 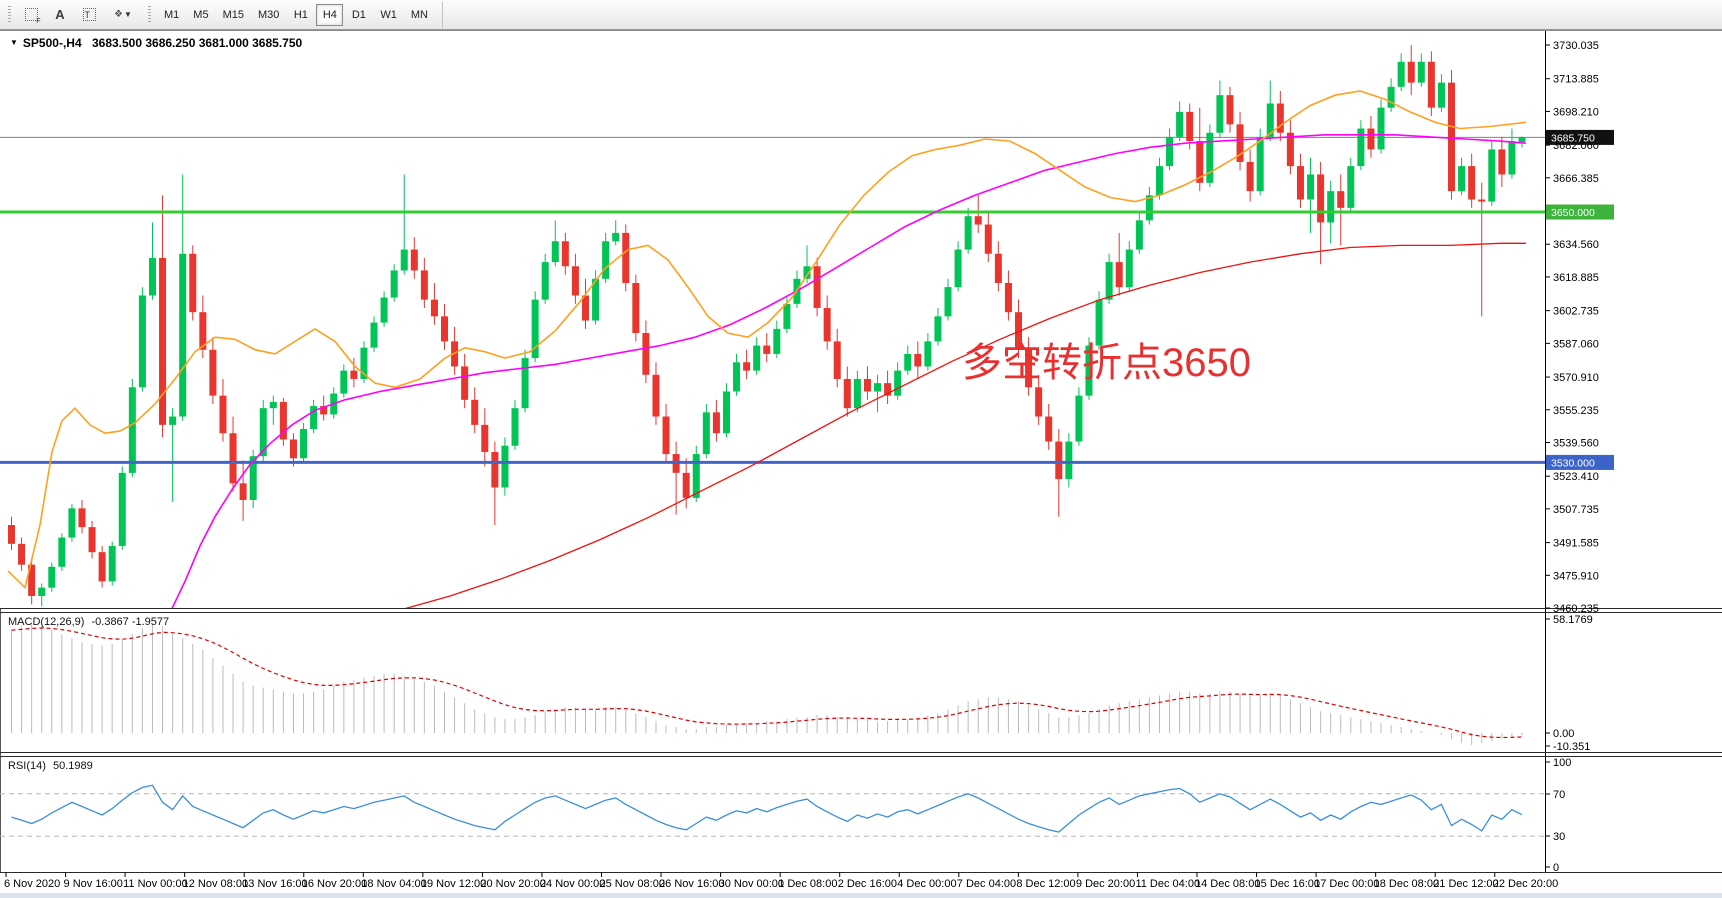 What do you see at coordinates (1465, 884) in the screenshot?
I see `svg-text: 21 Dec 12:00` at bounding box center [1465, 884].